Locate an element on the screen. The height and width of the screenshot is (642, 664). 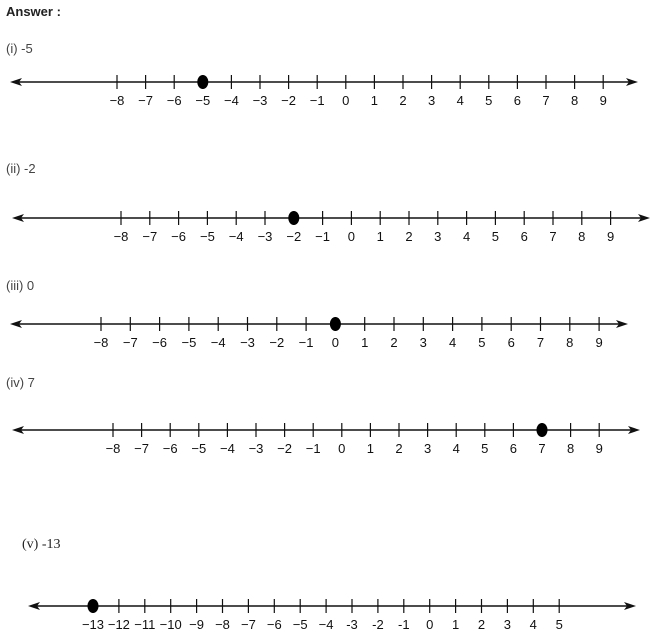
line-2-label: (ii) -2 is located at coordinates (21, 168).